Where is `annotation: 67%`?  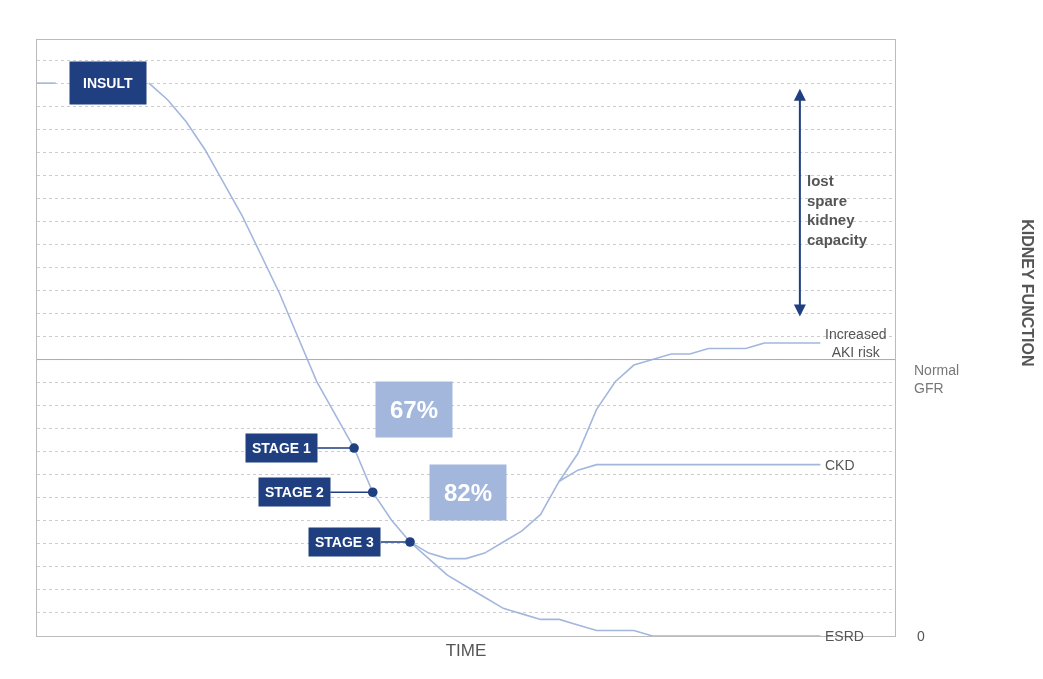
annotation: 67% is located at coordinates (414, 409).